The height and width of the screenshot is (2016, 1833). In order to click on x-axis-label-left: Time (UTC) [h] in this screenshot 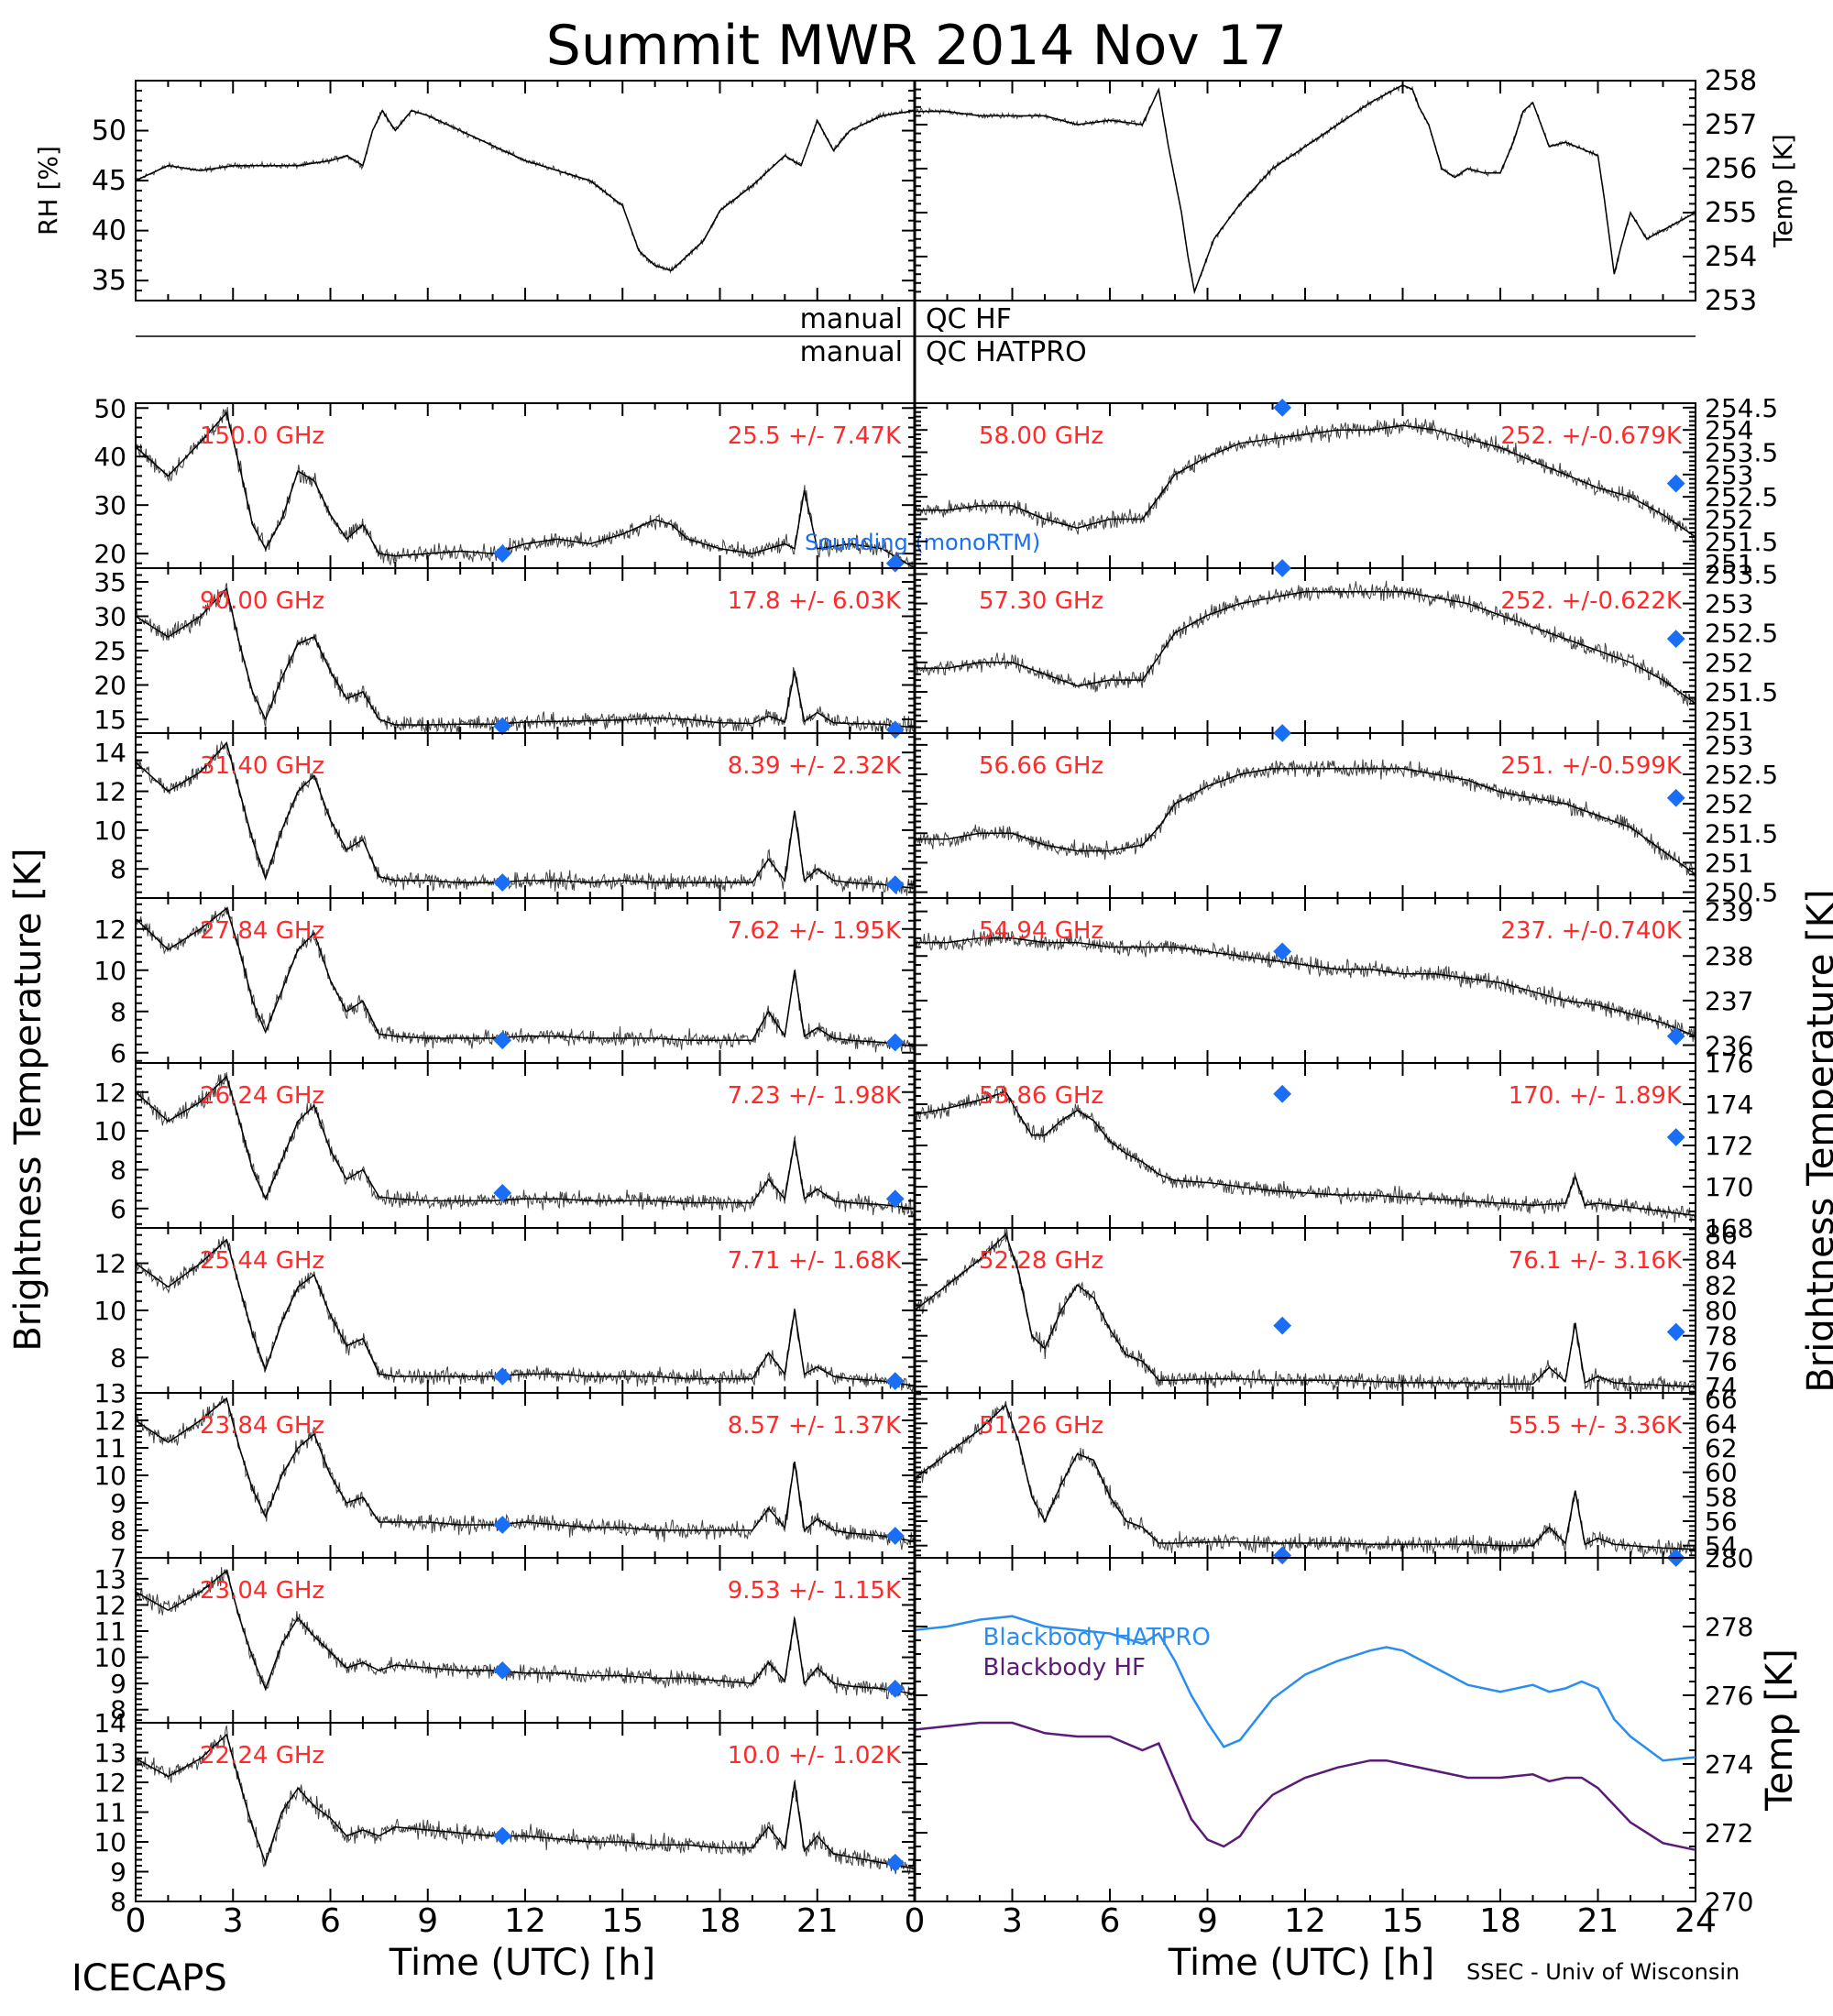, I will do `click(522, 1963)`.